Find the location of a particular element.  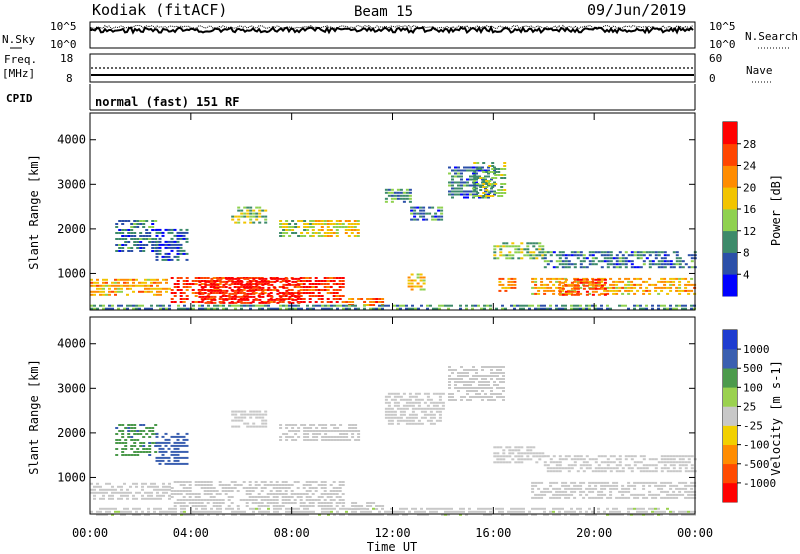

velocity-colorbar-tick-label: -25 is located at coordinates (753, 426).